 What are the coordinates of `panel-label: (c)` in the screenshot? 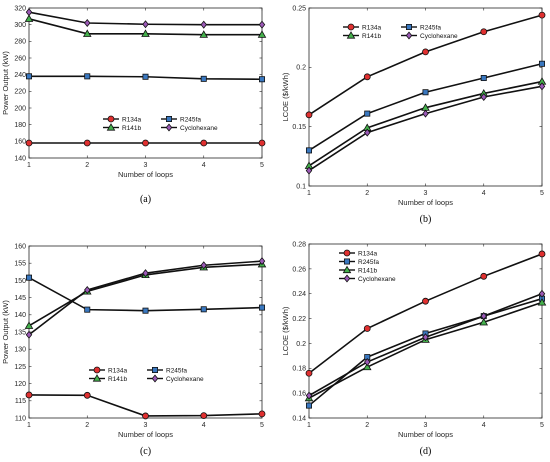 It's located at (145, 451).